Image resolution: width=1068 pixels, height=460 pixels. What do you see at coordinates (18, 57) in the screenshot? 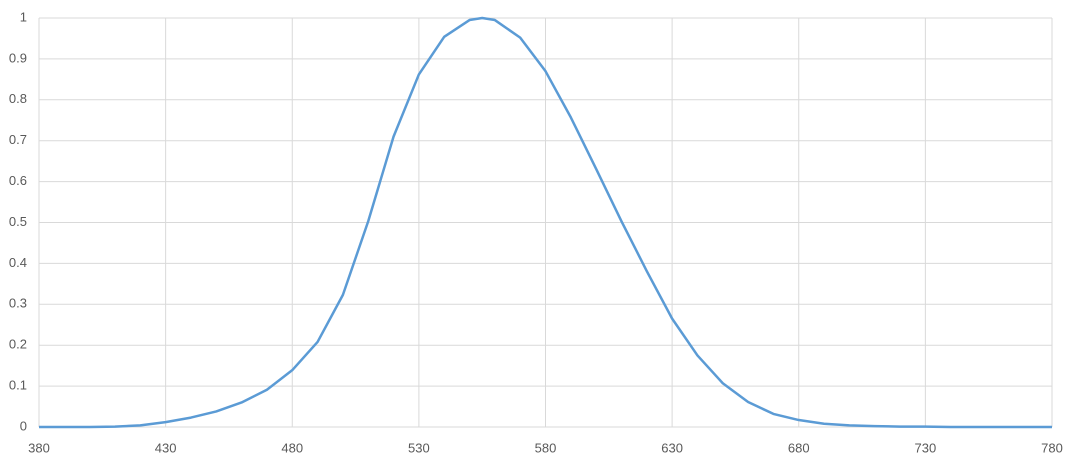
I see `y-tick-label: 0.9` at bounding box center [18, 57].